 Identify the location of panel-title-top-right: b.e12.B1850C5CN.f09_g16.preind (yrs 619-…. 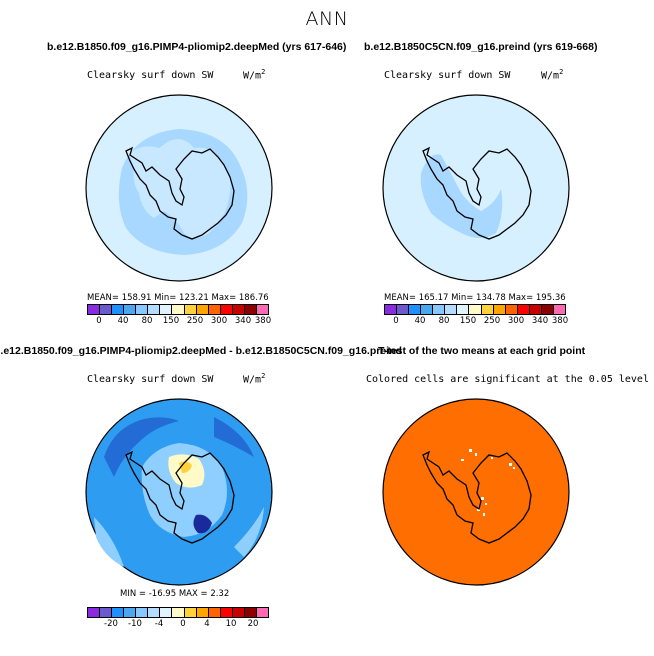
(481, 47).